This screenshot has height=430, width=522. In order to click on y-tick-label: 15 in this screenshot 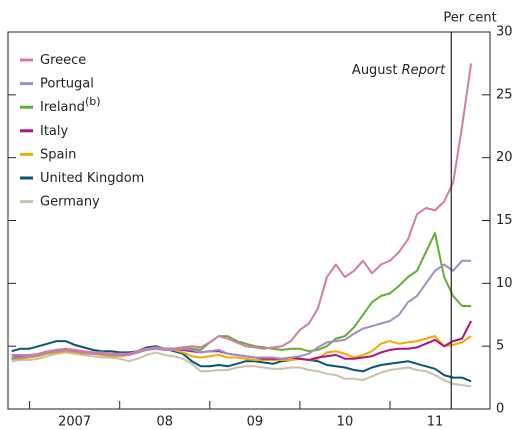, I will do `click(504, 220)`.